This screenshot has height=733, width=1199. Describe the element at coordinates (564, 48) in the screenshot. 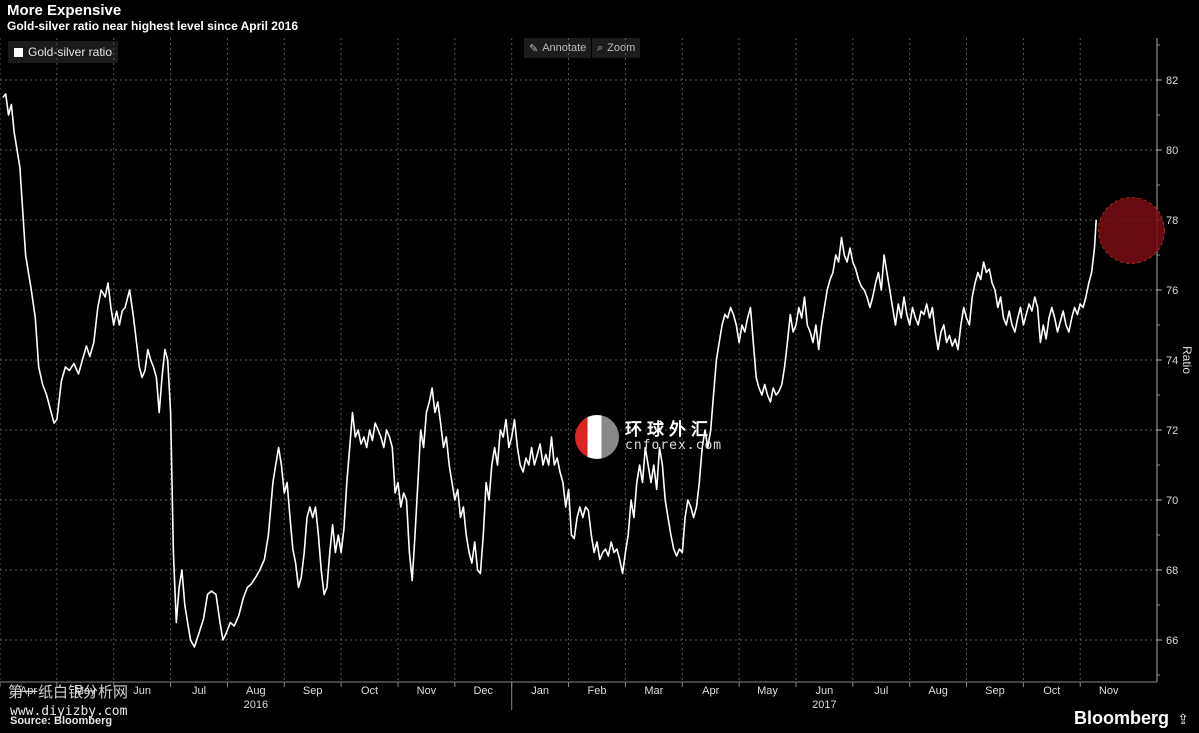

I see `annotate-label: Annotate` at that location.